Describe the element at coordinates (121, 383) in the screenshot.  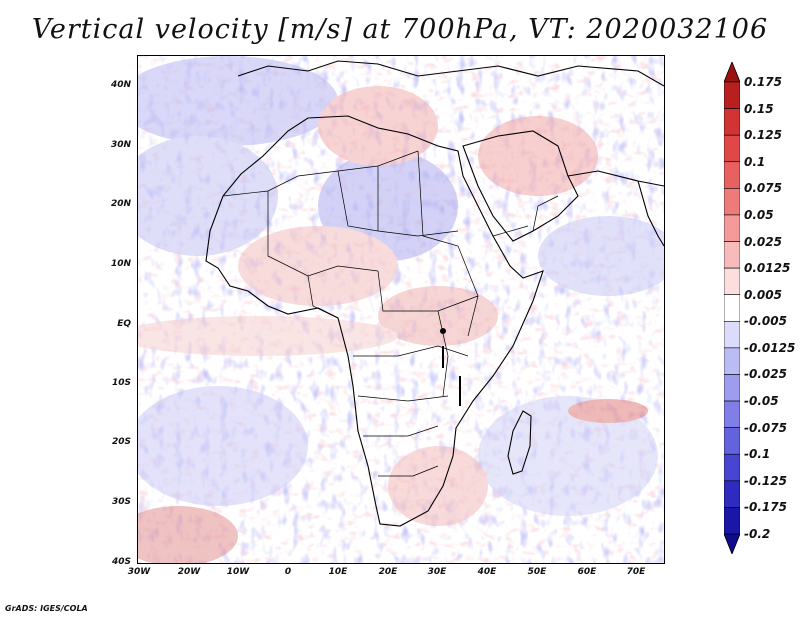
I see `lat-label-10s: 10S` at that location.